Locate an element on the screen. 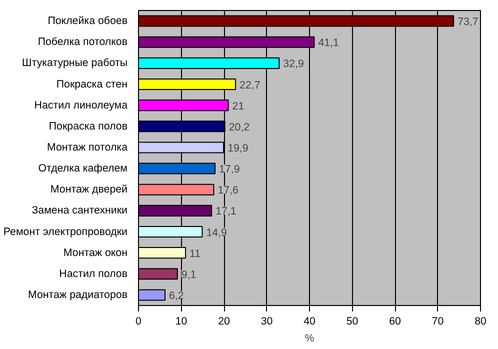 The image size is (498, 349). x-tick-label: 30 is located at coordinates (266, 322).